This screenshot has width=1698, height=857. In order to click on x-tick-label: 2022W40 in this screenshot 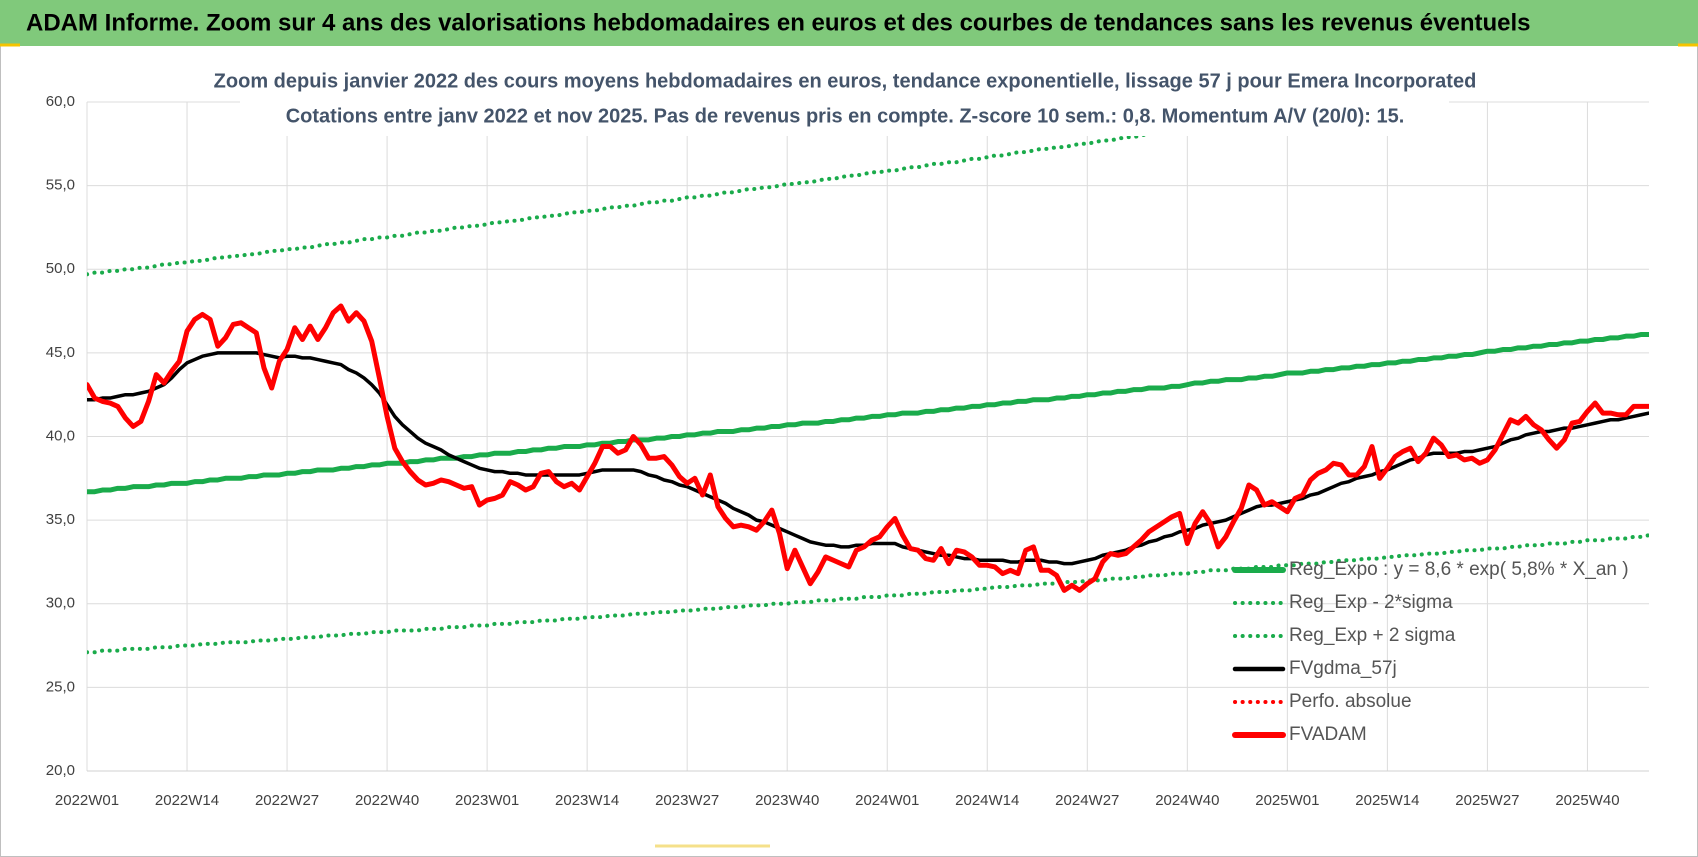, I will do `click(387, 800)`.